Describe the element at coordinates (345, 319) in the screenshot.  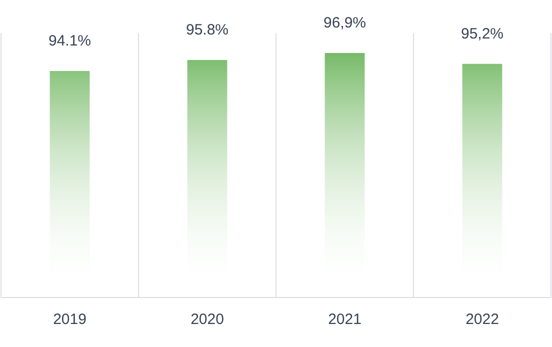
I see `x-tick-label: 2021` at that location.